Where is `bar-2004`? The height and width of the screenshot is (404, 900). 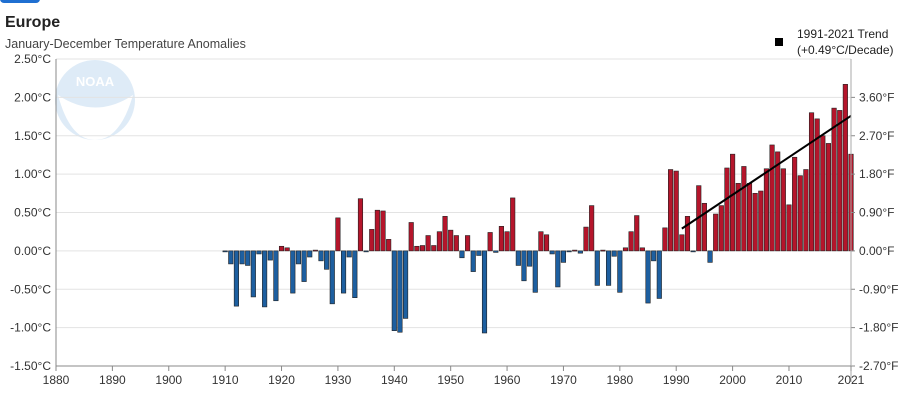 bar-2004 is located at coordinates (755, 222).